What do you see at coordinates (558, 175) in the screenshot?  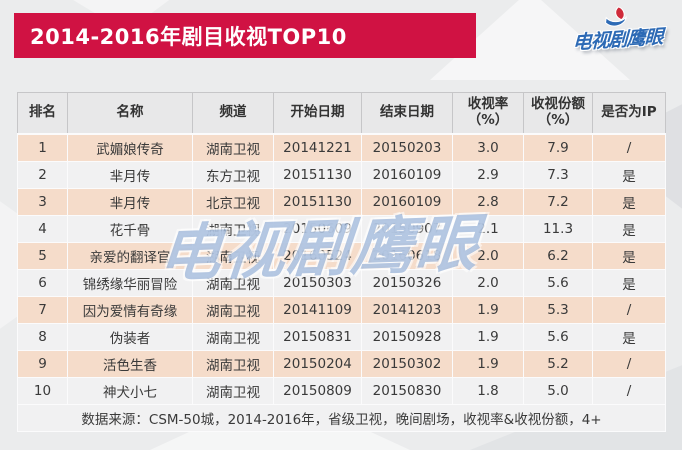 I see `cell-6: 7.3` at bounding box center [558, 175].